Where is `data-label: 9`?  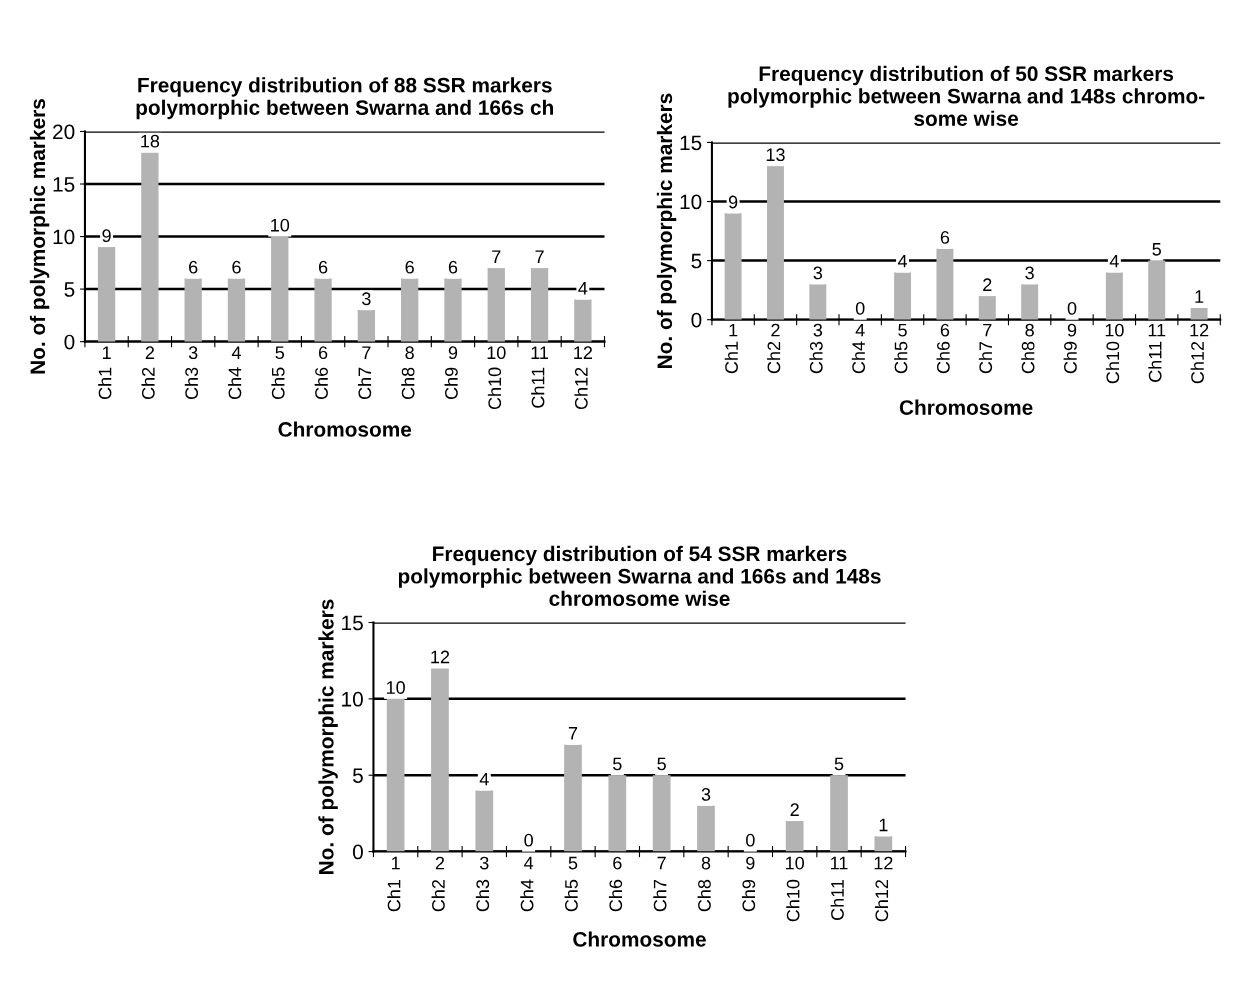
data-label: 9 is located at coordinates (733, 202).